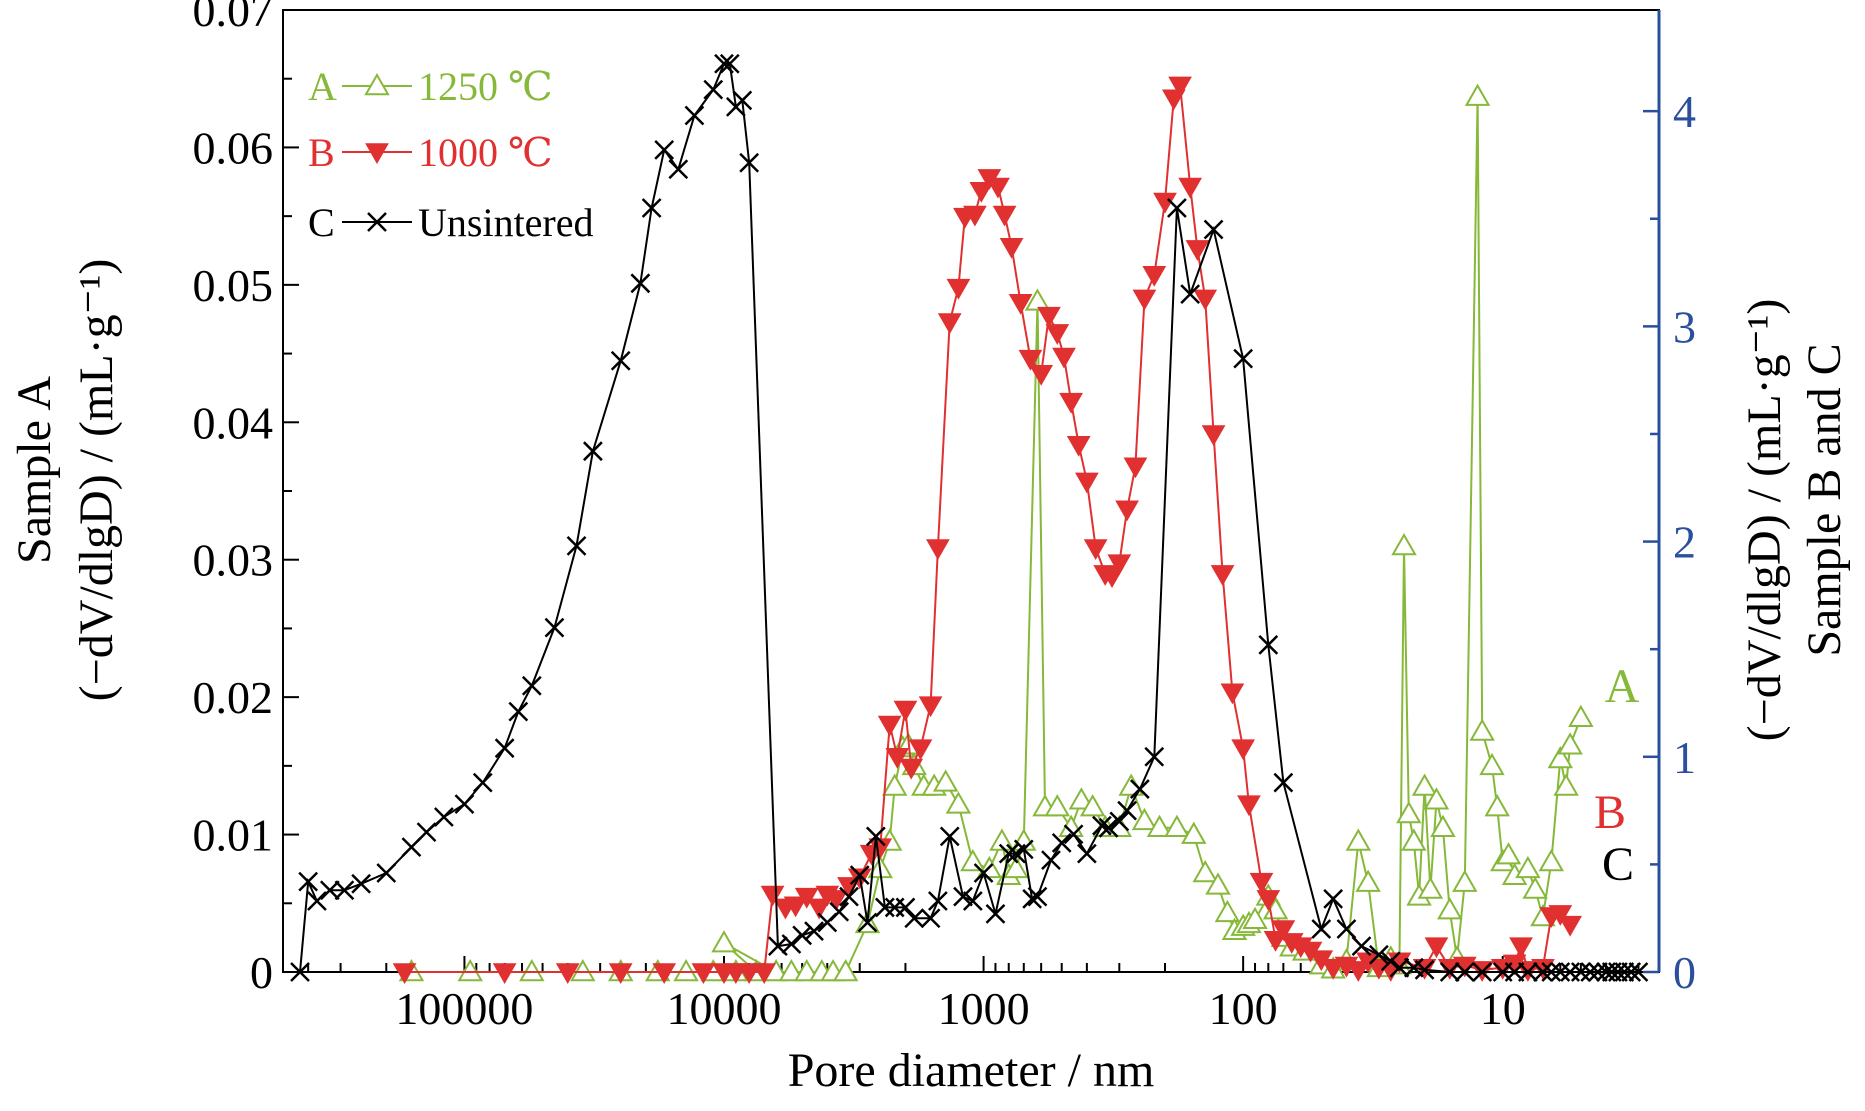  Describe the element at coordinates (1503, 1008) in the screenshot. I see `x-tick-label: 10` at that location.